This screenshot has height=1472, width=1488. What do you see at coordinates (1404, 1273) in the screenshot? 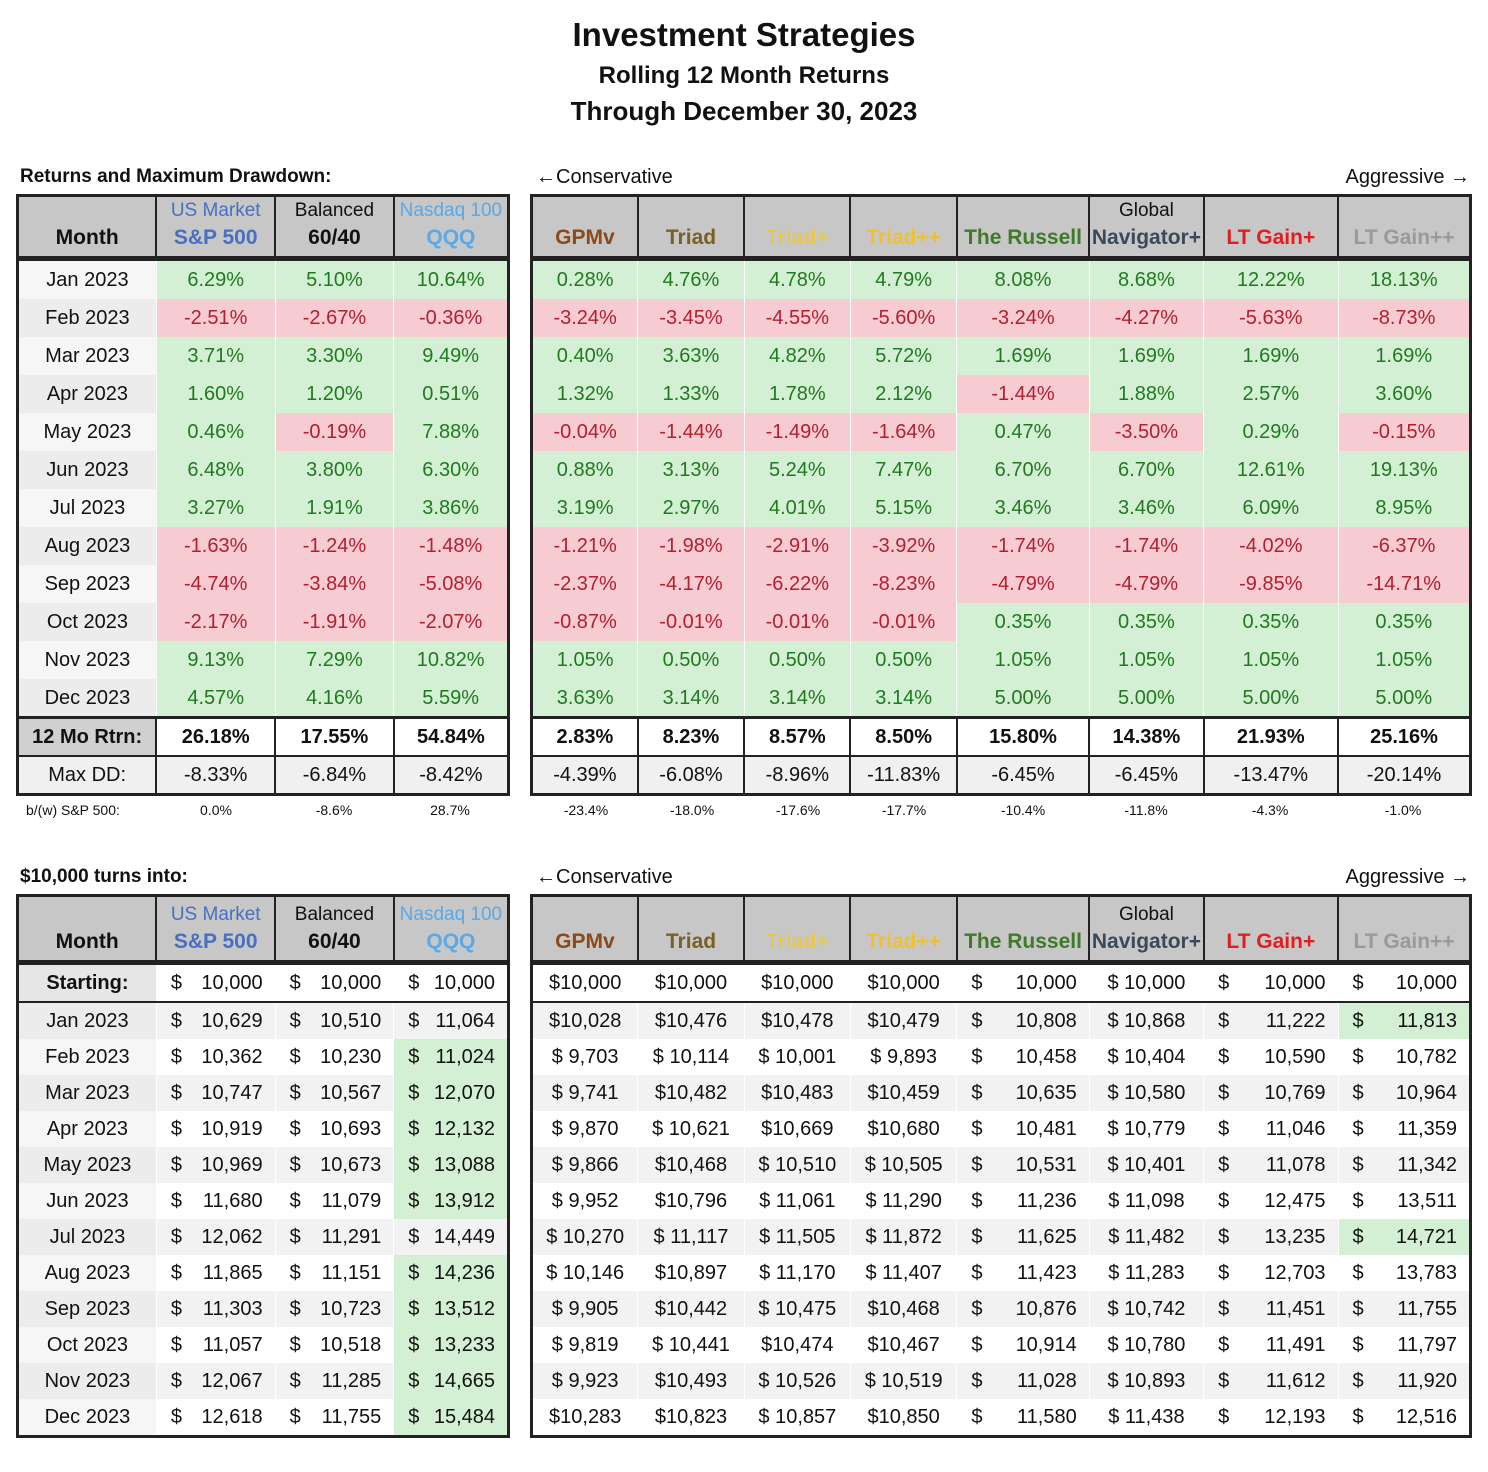
I see `dollar-cell: $13,783` at bounding box center [1404, 1273].